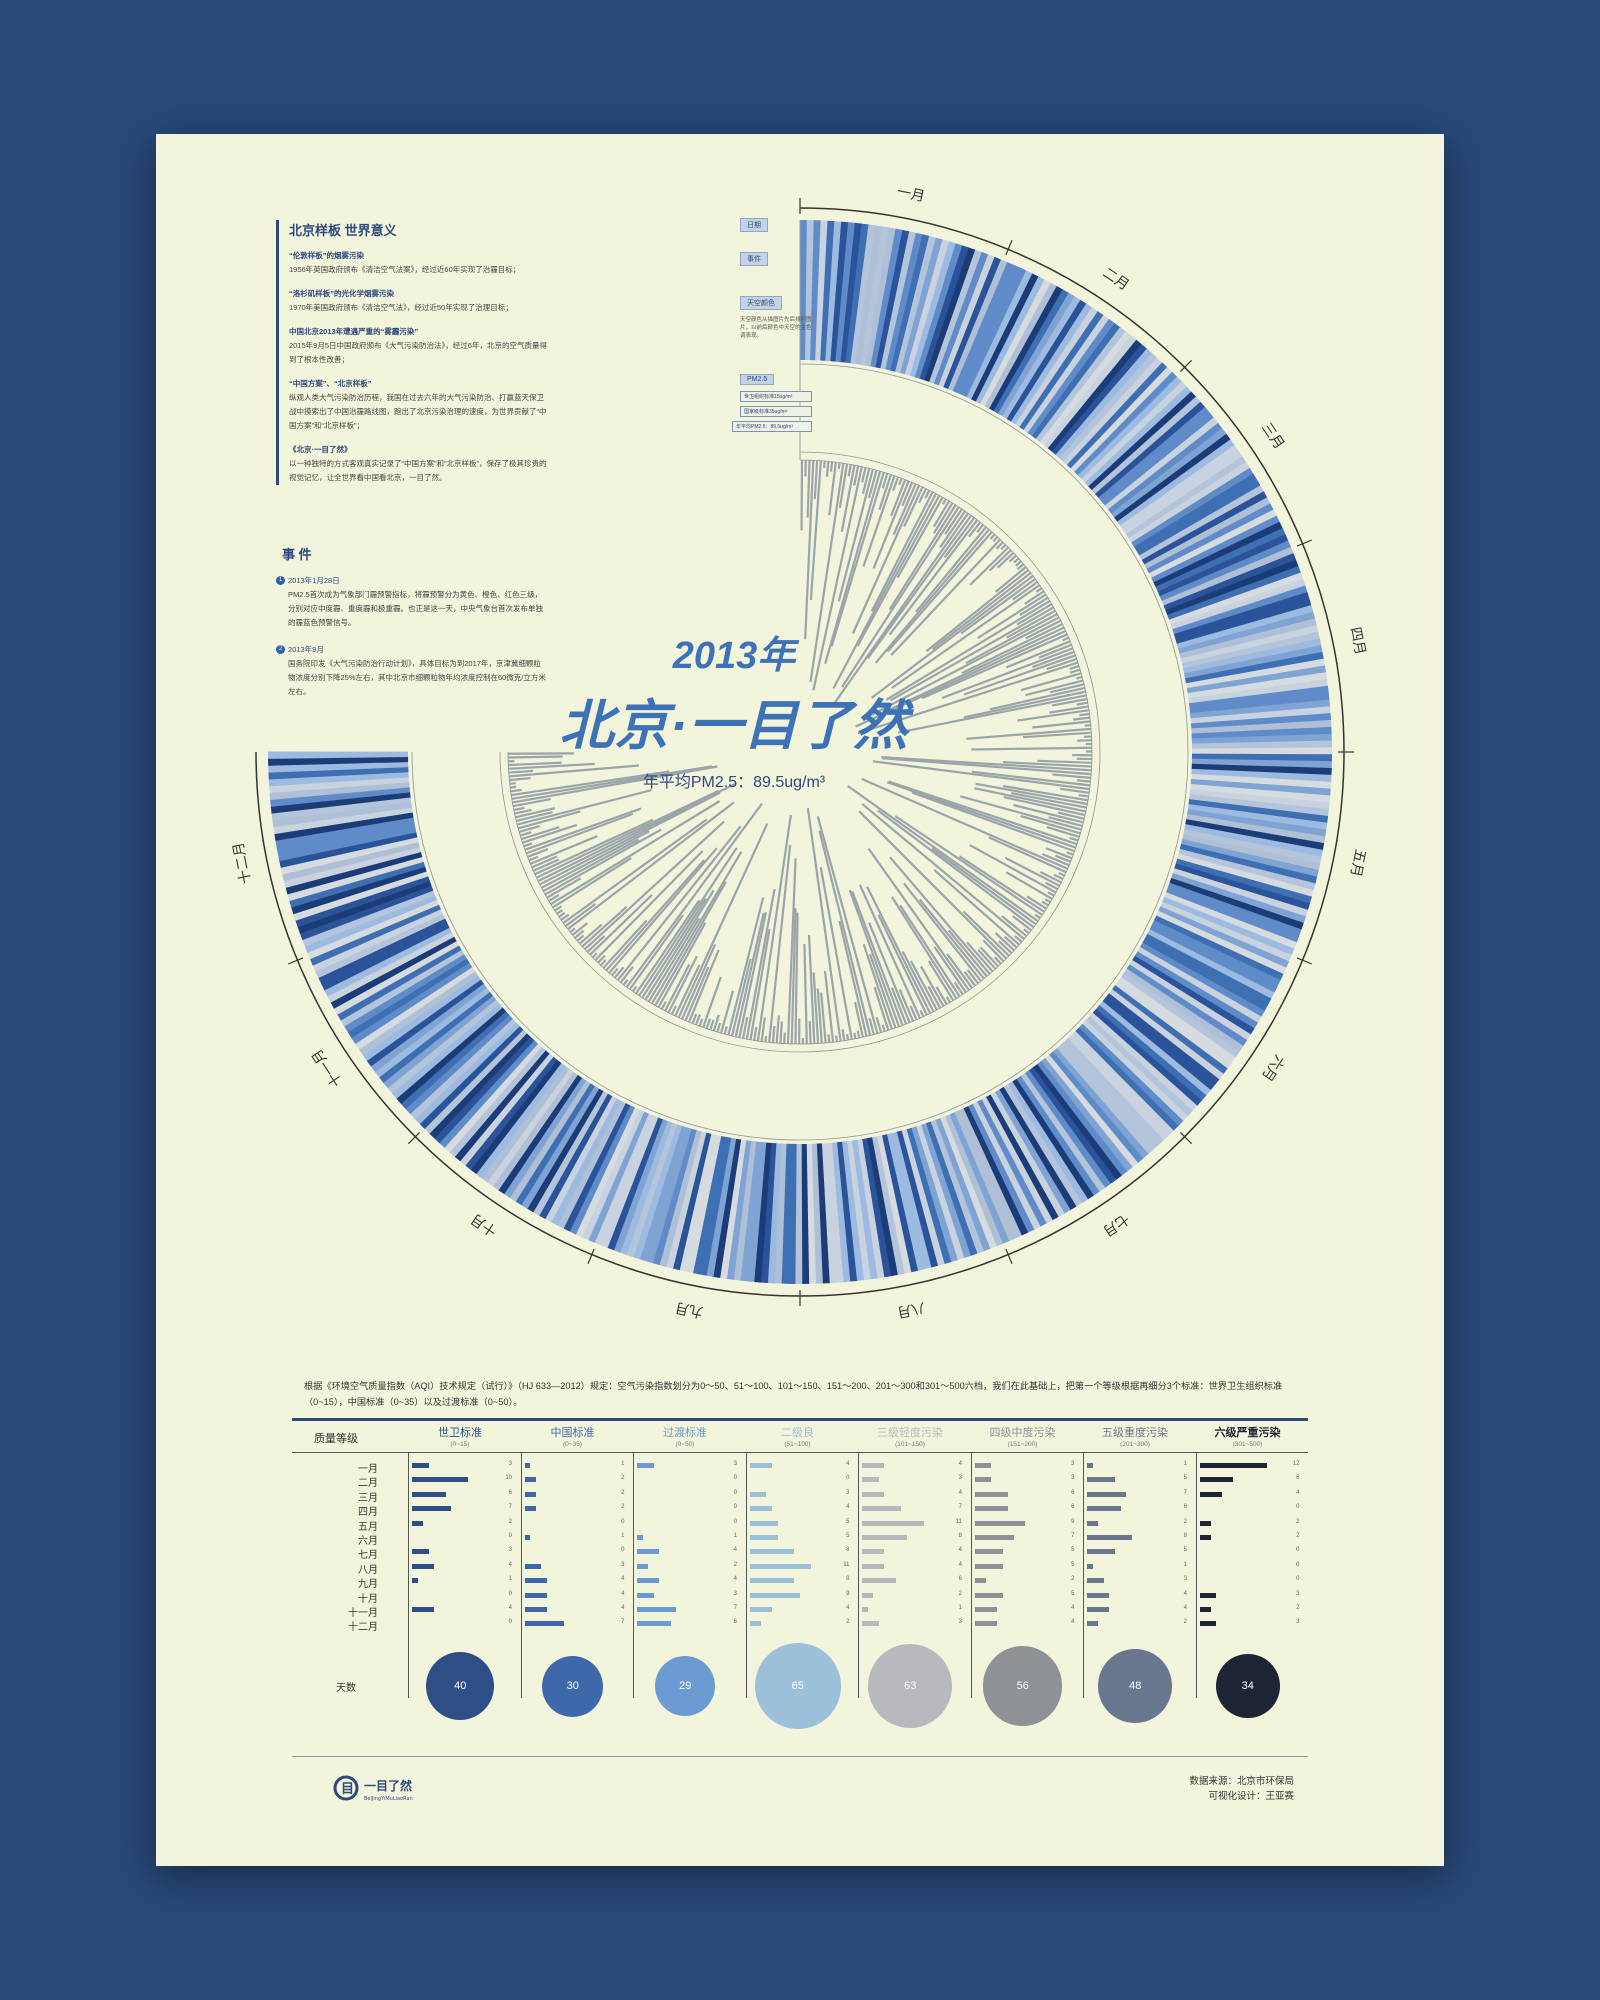 This screenshot has height=2000, width=1600. I want to click on poster-title: 北京·一目了然, so click(734, 726).